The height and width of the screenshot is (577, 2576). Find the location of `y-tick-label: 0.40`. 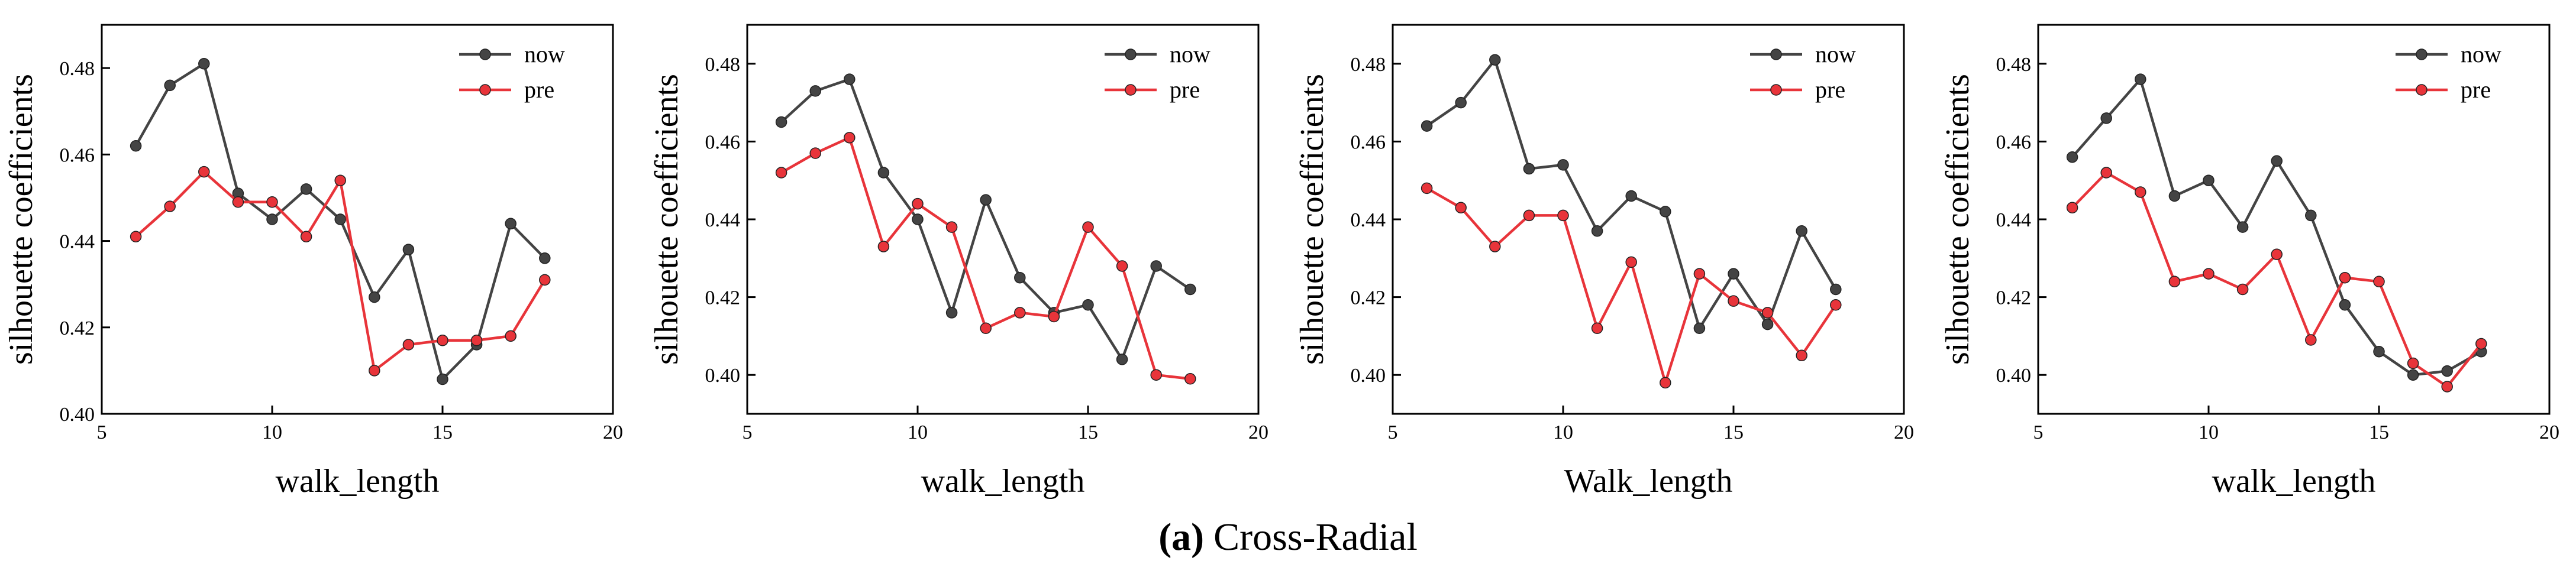

y-tick-label: 0.40 is located at coordinates (77, 415).